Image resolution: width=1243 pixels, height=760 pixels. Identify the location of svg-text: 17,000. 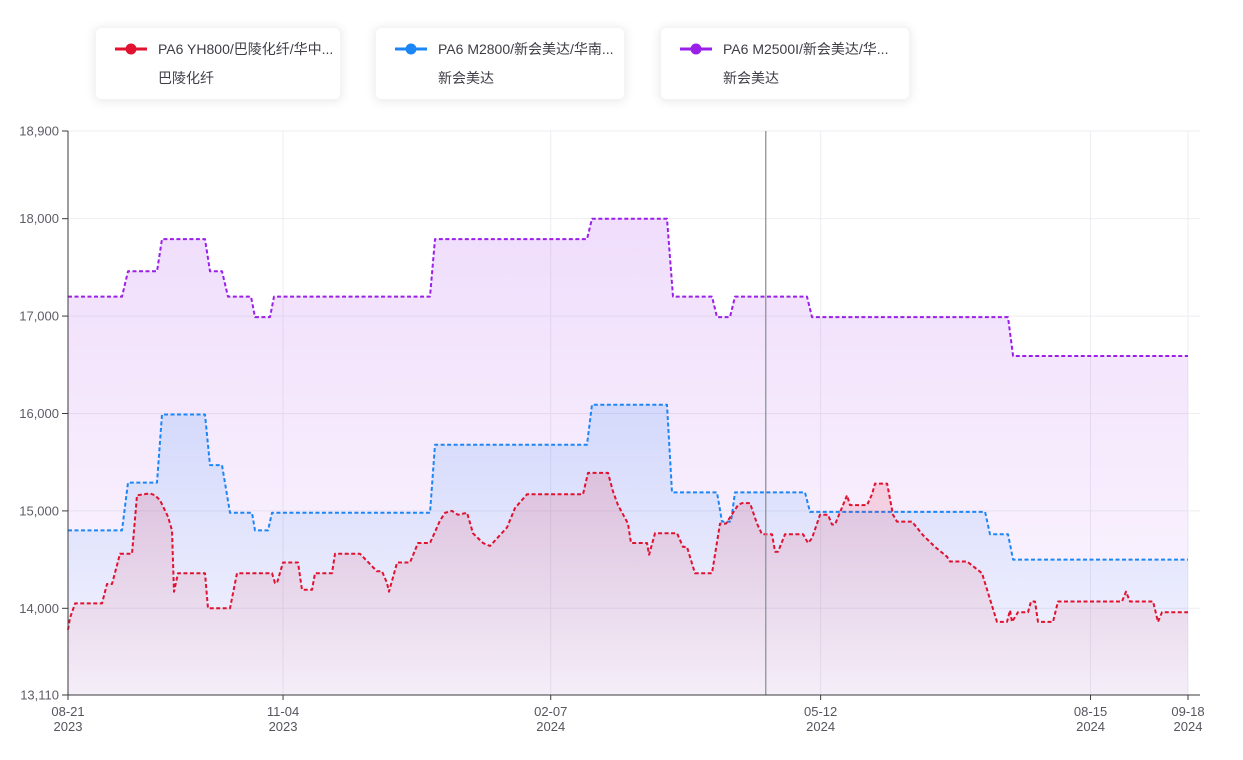
(39, 316).